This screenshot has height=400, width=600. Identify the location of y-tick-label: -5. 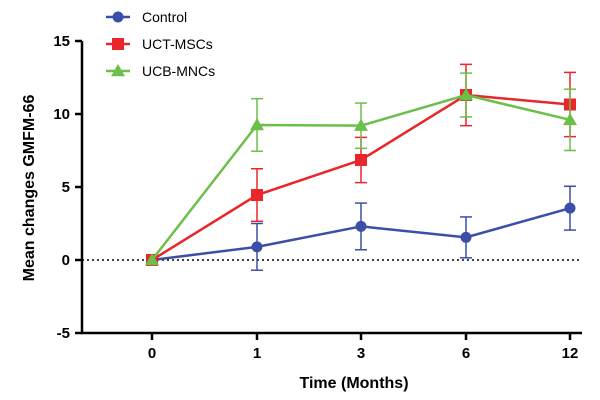
(63, 333).